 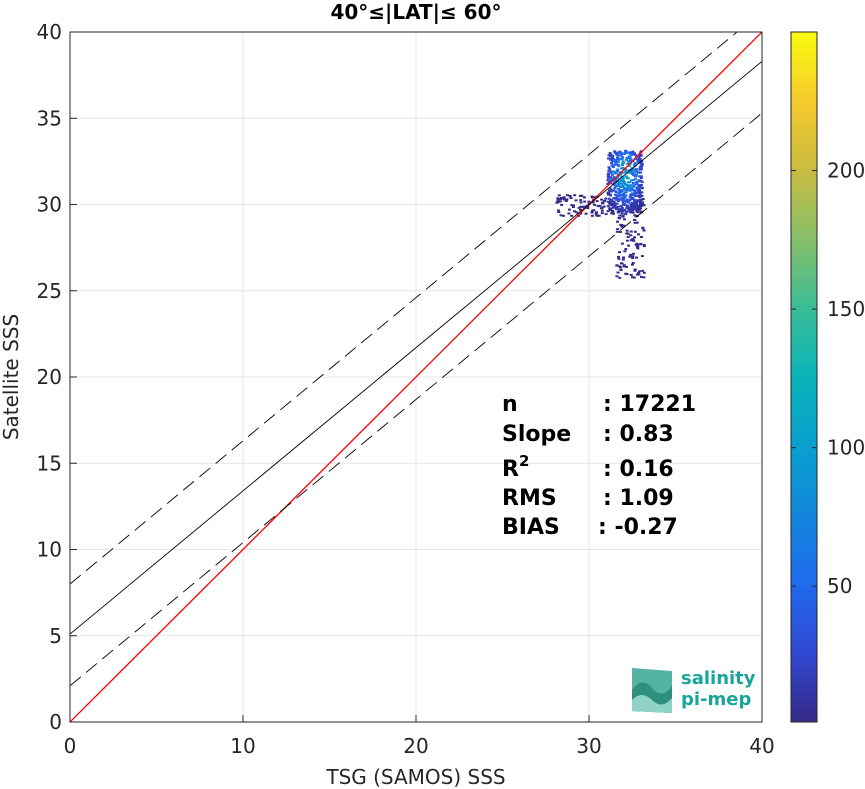 I want to click on stat-rms-value: : 1.09, so click(x=638, y=498).